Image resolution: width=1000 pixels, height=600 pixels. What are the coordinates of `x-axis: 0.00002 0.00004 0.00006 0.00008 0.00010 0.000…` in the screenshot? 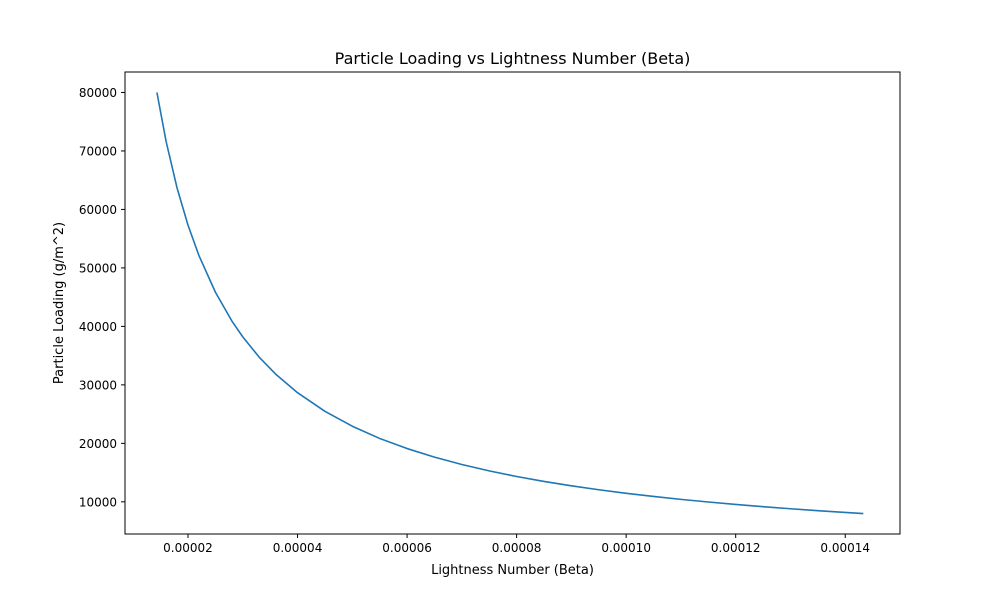 It's located at (516, 544).